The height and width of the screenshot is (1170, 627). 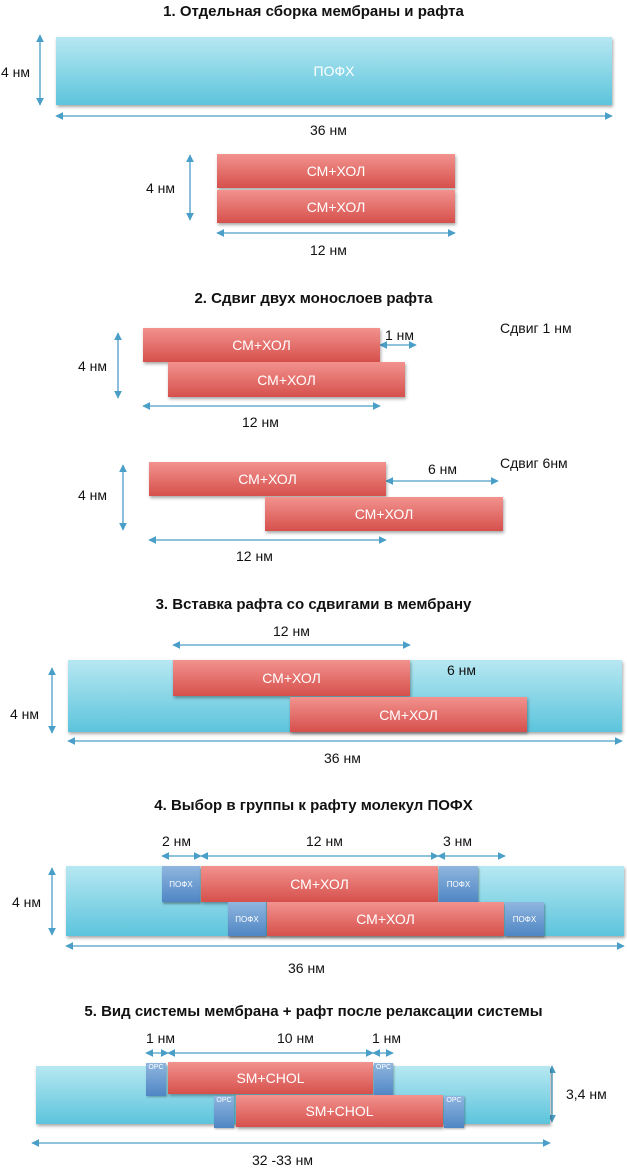 What do you see at coordinates (224, 1112) in the screenshot?
I see `s5-opc-left-bottom: OPC` at bounding box center [224, 1112].